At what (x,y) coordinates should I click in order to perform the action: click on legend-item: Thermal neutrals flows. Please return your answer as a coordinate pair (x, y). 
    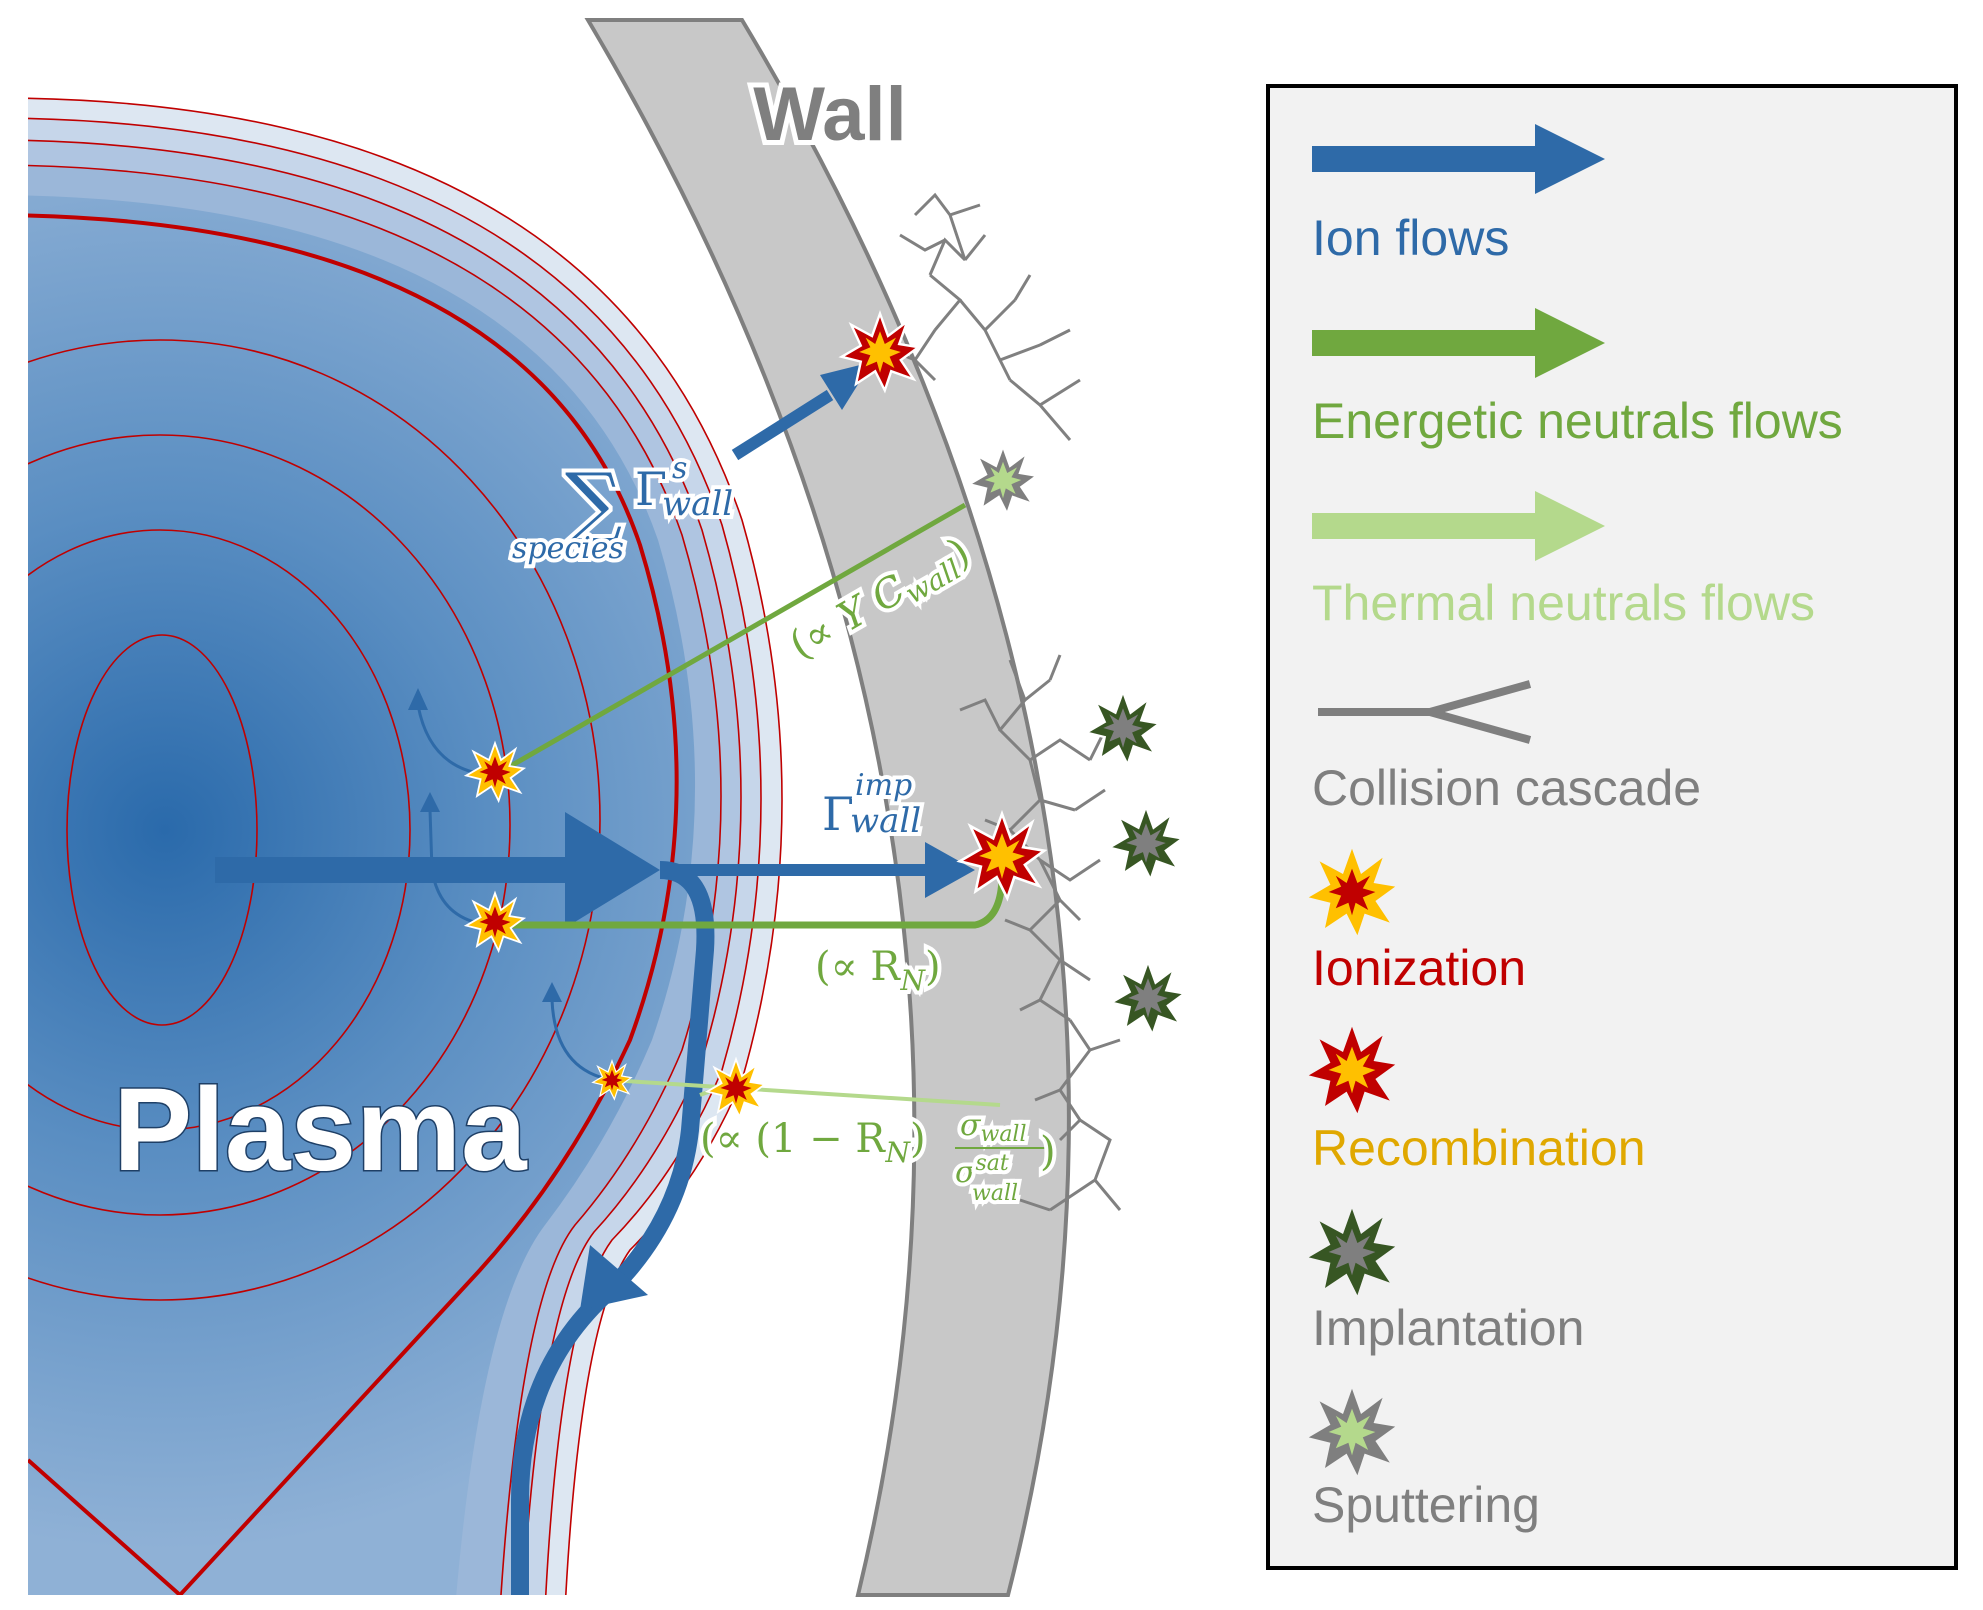
    Looking at the image, I should click on (1563, 561).